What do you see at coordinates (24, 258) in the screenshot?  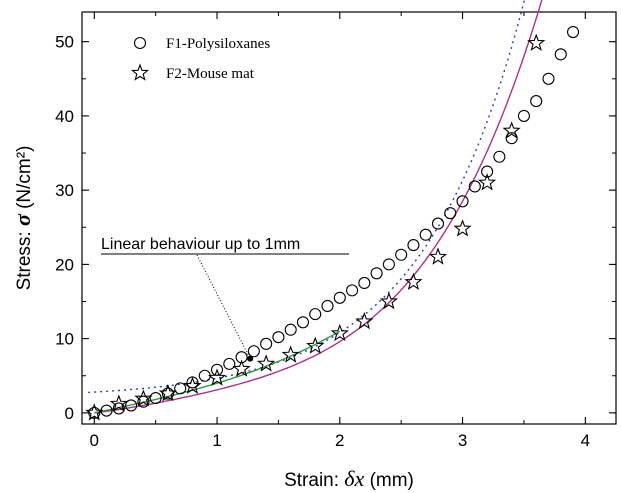 I see `y-axis-label-prefix: Stress:` at bounding box center [24, 258].